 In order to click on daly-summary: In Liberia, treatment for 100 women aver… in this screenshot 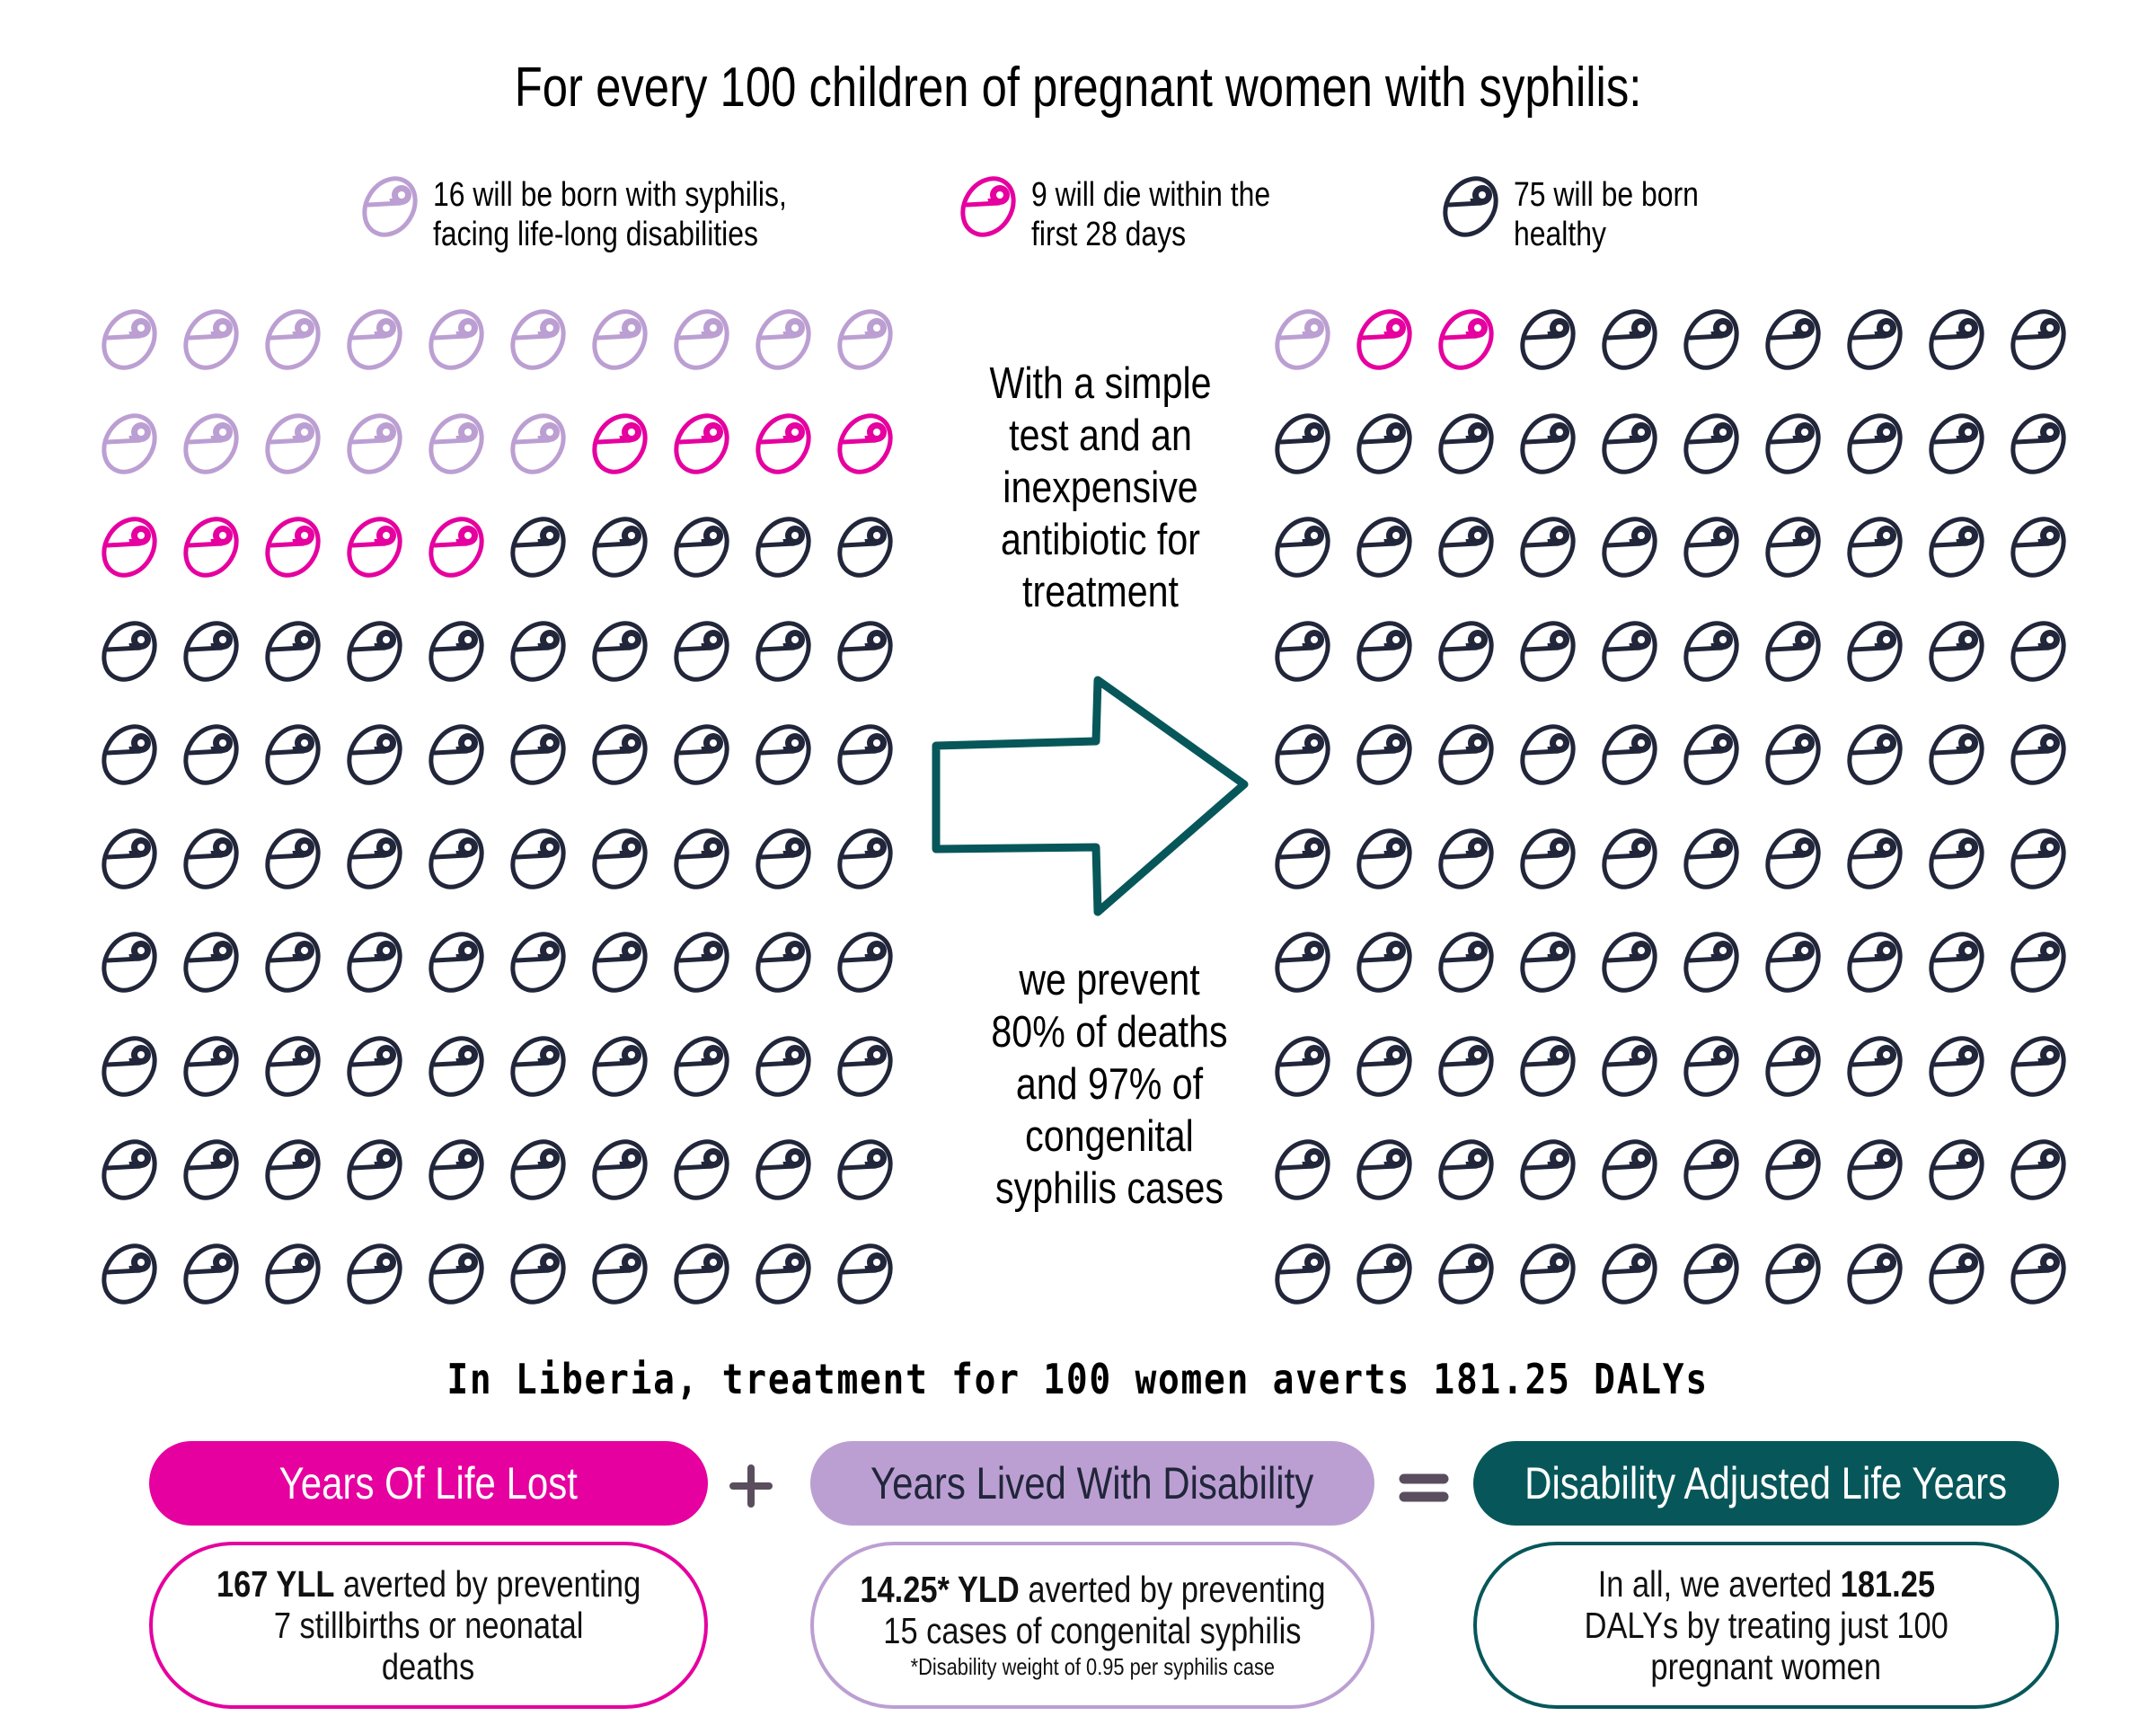, I will do `click(1078, 1379)`.